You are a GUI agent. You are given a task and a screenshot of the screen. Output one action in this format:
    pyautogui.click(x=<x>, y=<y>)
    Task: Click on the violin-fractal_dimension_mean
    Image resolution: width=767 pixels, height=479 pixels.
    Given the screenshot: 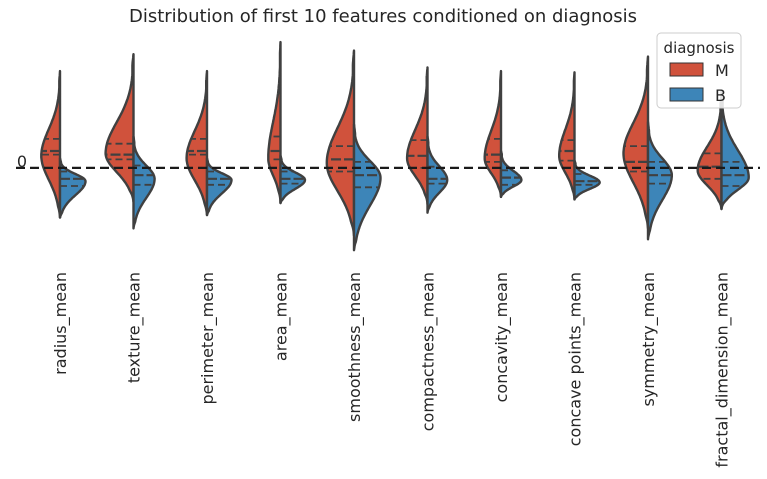 What is the action you would take?
    pyautogui.click(x=723, y=150)
    